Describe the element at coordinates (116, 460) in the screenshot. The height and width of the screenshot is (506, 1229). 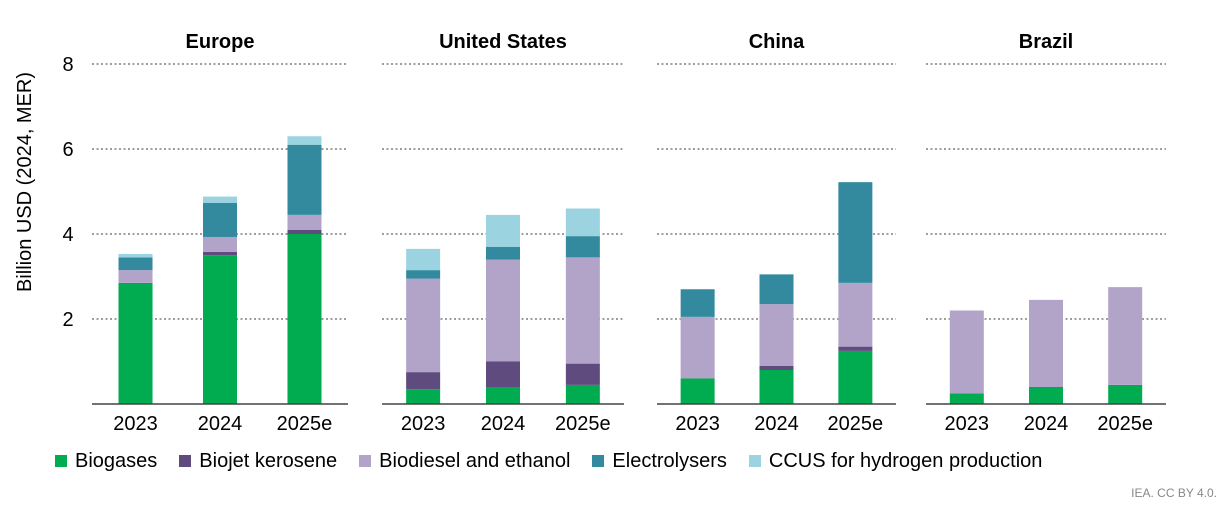
I see `legend-label: Biogases` at that location.